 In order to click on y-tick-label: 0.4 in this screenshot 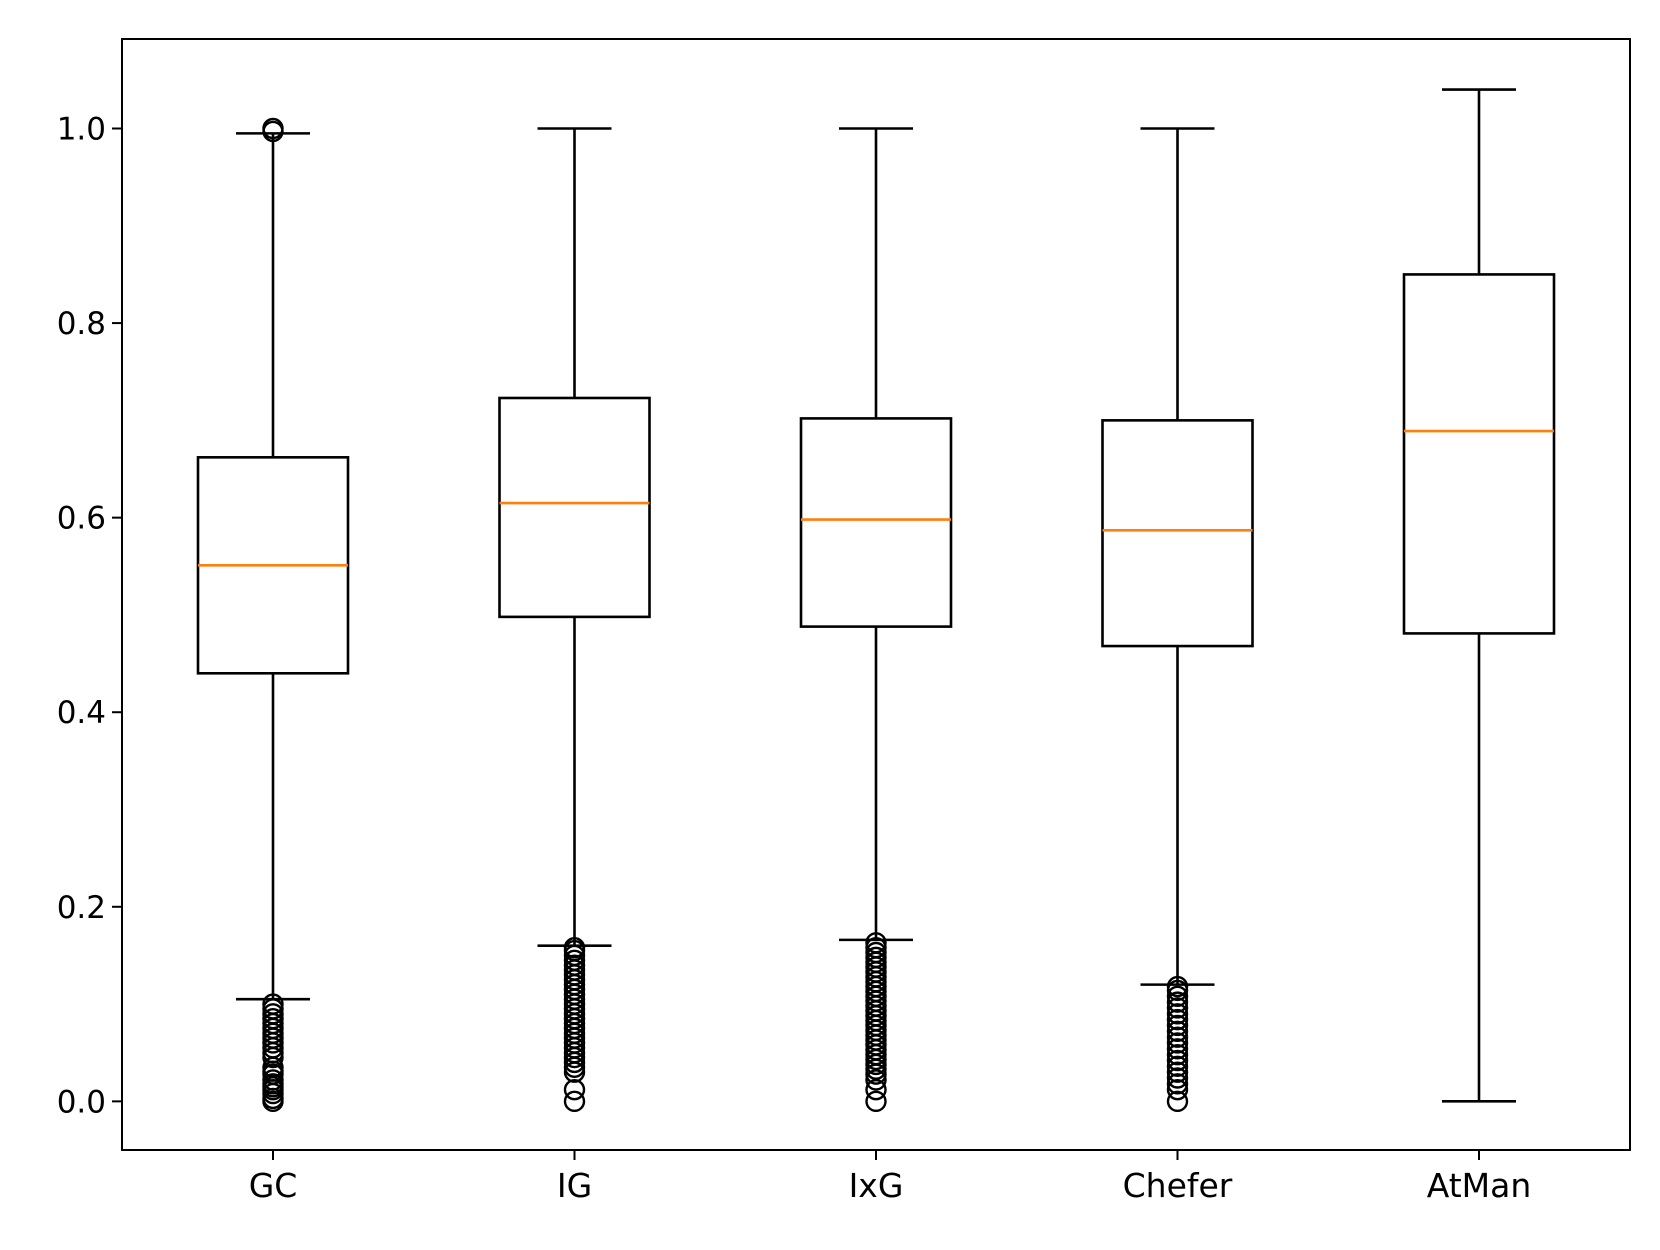, I will do `click(81, 713)`.